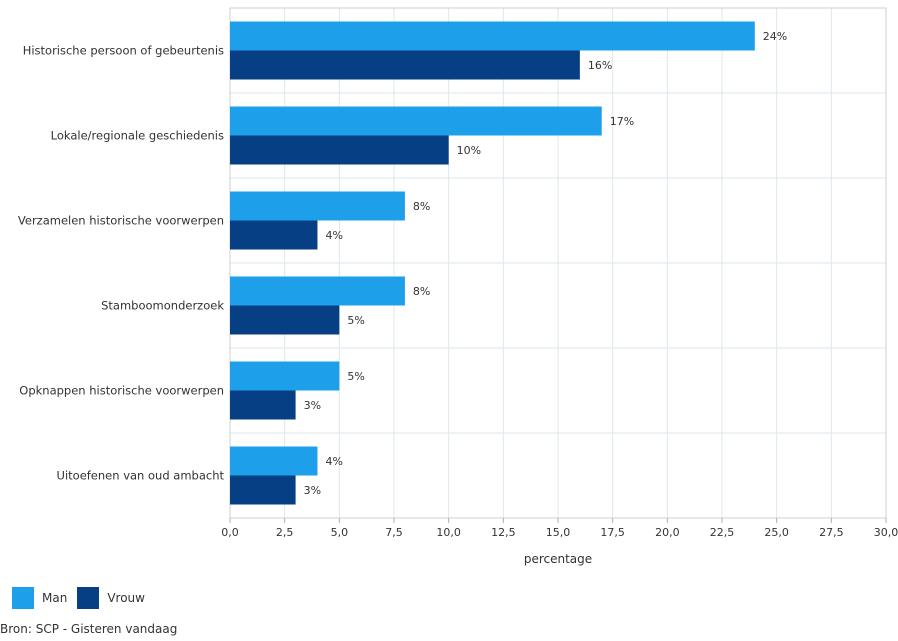 This screenshot has width=898, height=641. Describe the element at coordinates (88, 598) in the screenshot. I see `legend-swatch-vrouw` at that location.